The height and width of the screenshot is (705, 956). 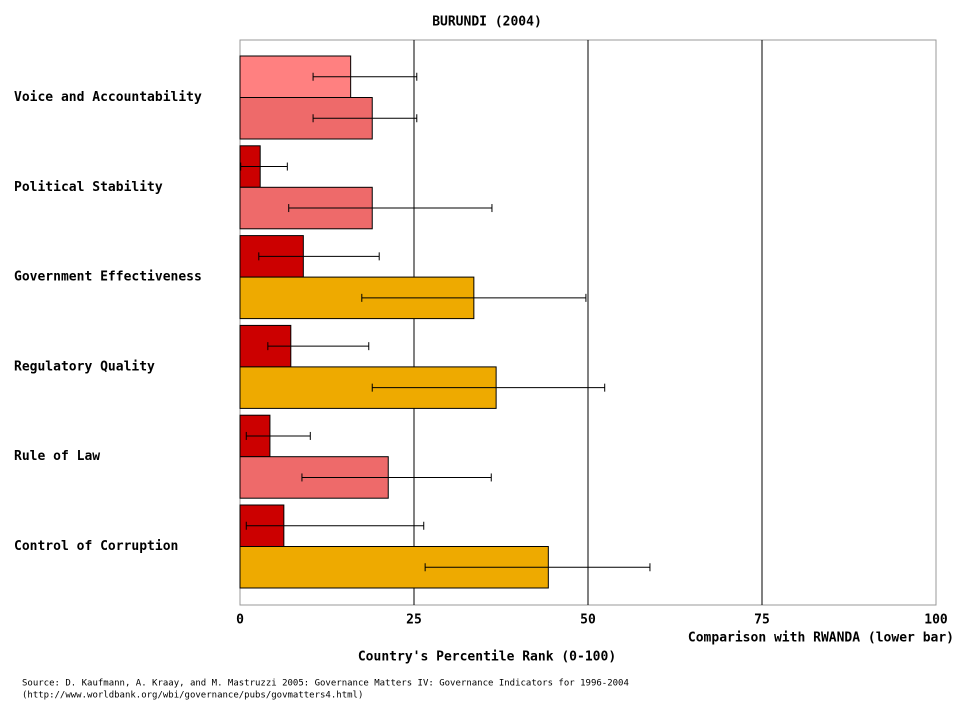 What do you see at coordinates (588, 620) in the screenshot?
I see `x-tick-label: 50` at bounding box center [588, 620].